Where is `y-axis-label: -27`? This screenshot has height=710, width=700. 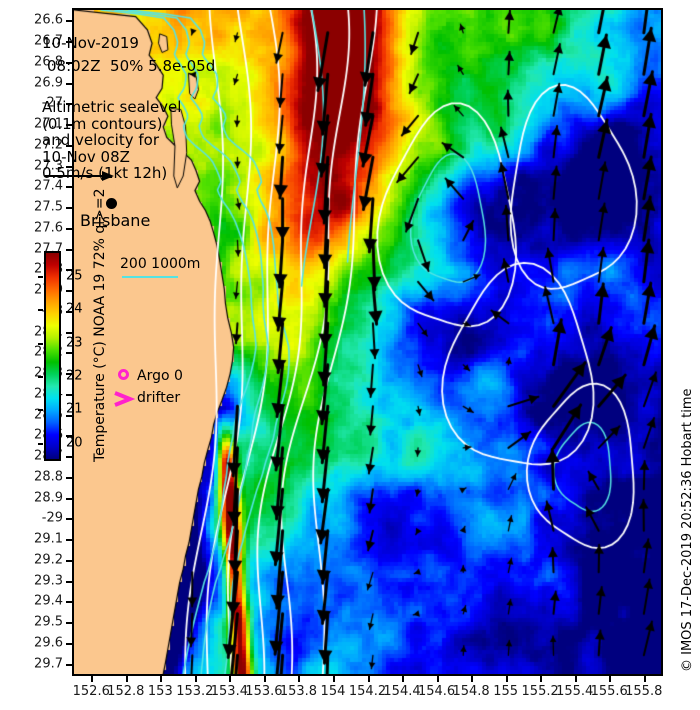 y-axis-label: -27 is located at coordinates (52, 103).